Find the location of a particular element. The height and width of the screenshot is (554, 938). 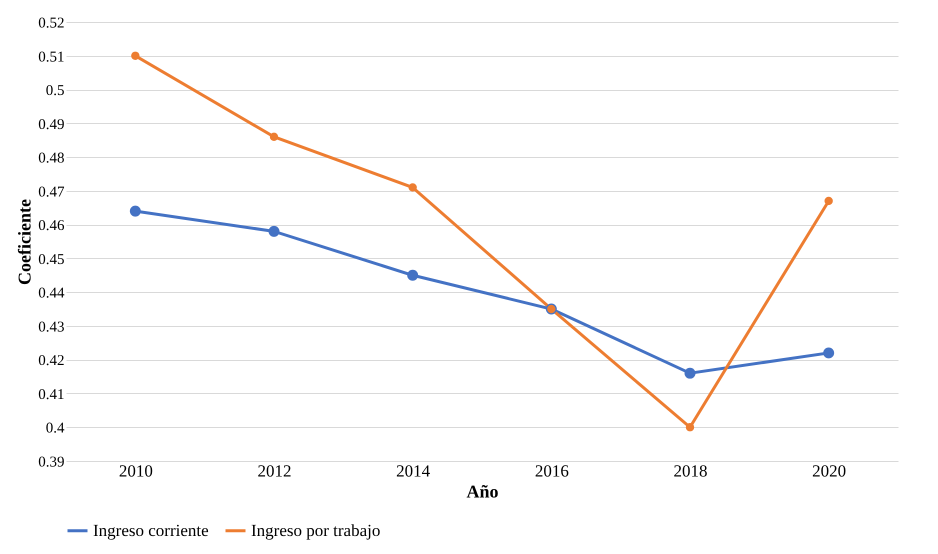

x-axis-title: Año is located at coordinates (482, 492).